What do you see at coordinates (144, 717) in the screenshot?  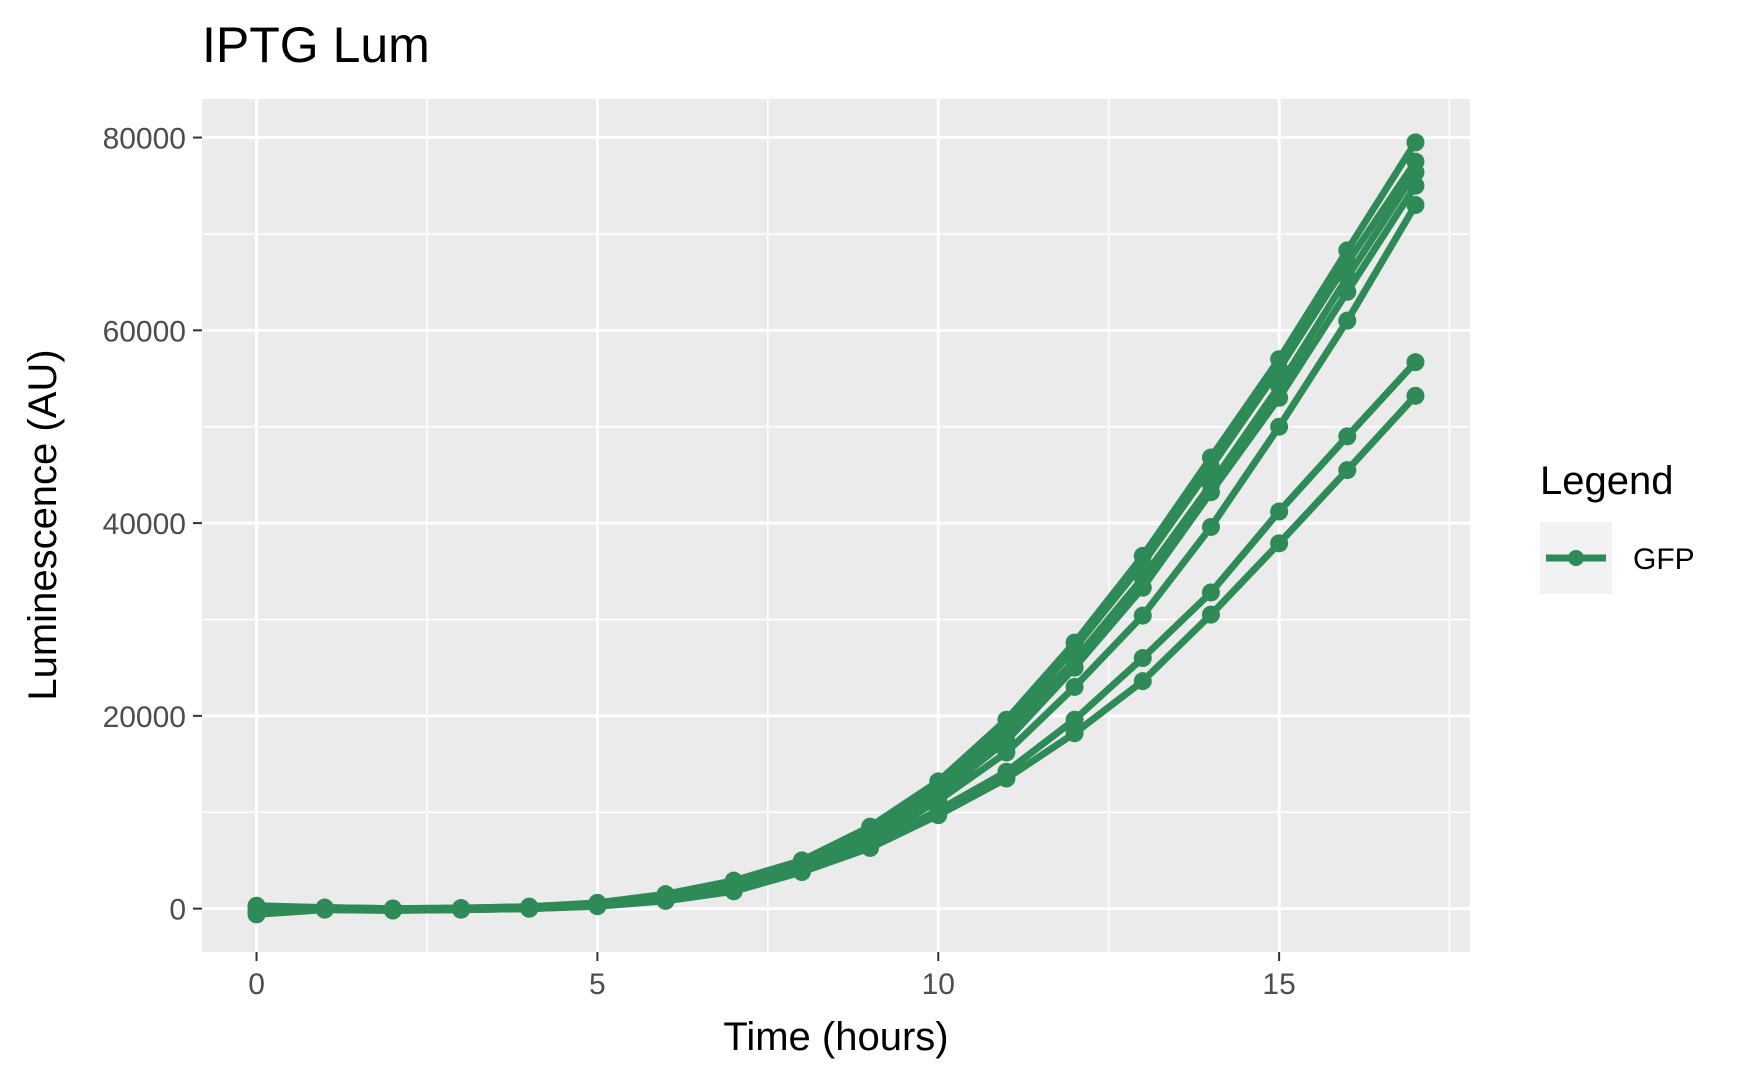 I see `y-tick-label: 20000` at bounding box center [144, 717].